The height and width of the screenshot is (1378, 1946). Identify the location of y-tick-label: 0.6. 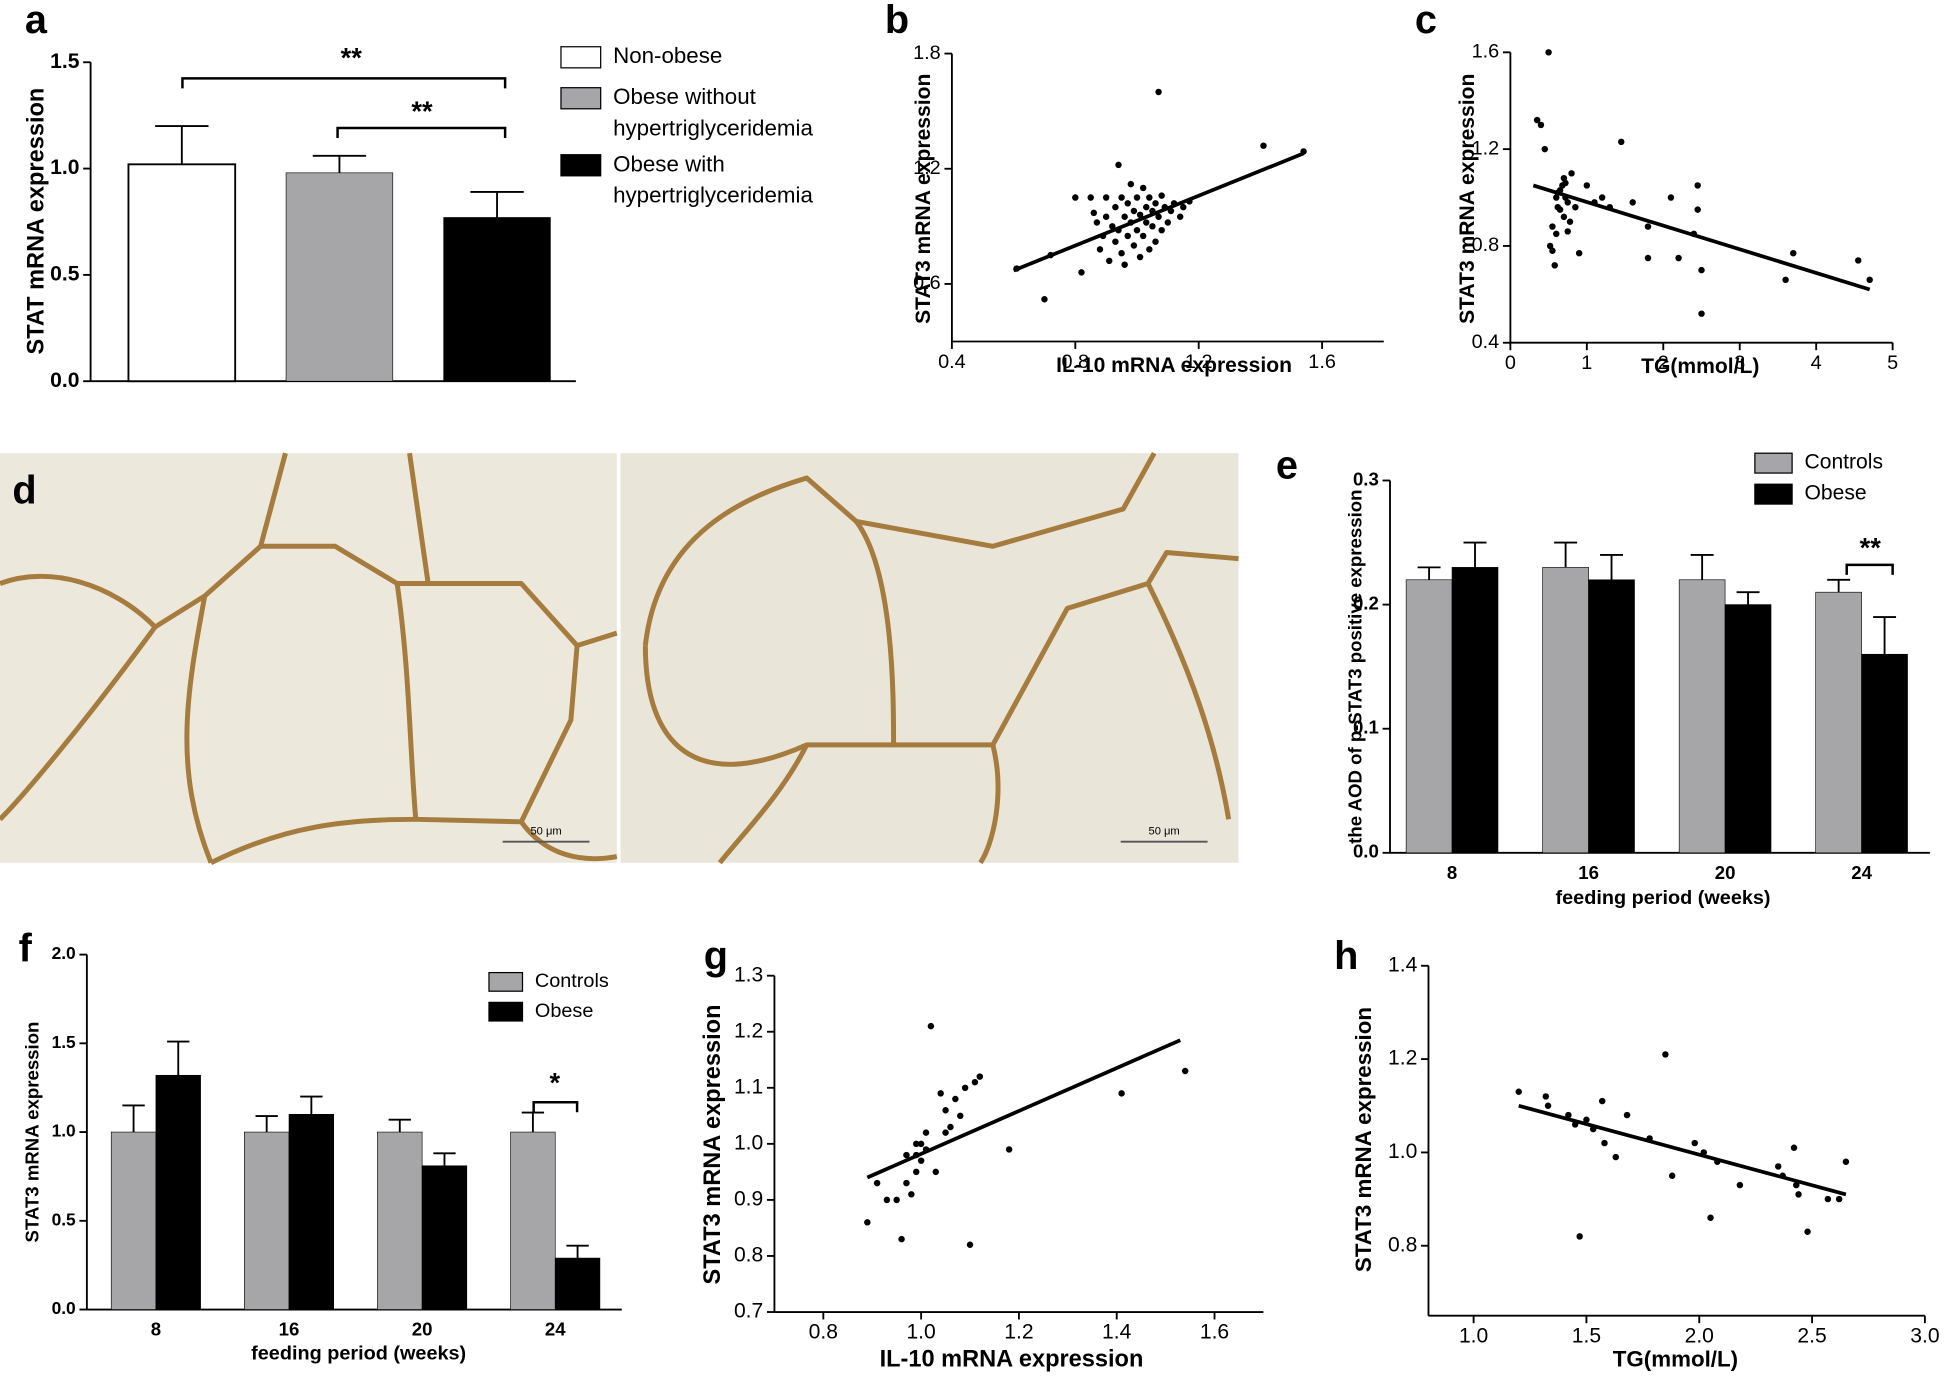
(927, 283).